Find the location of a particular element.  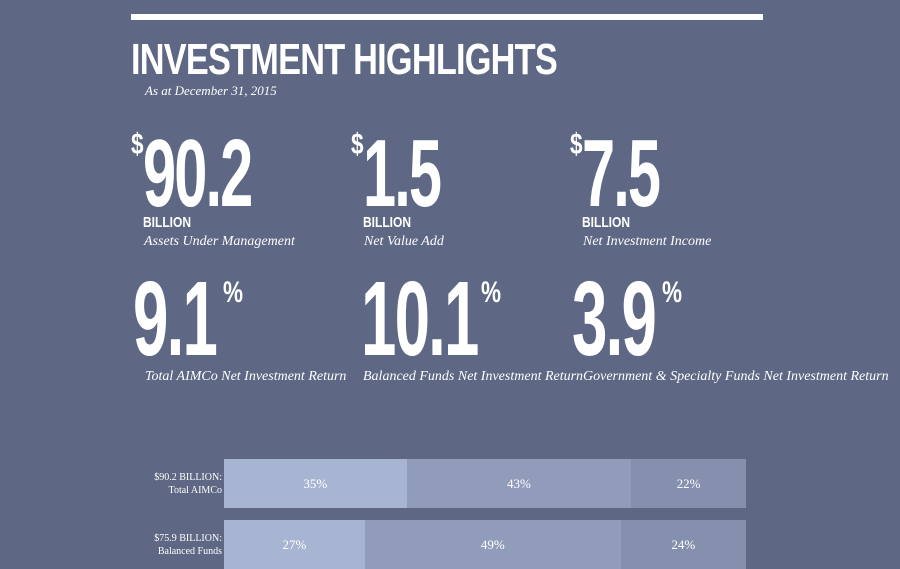

stat-value: 3.9 is located at coordinates (614, 319).